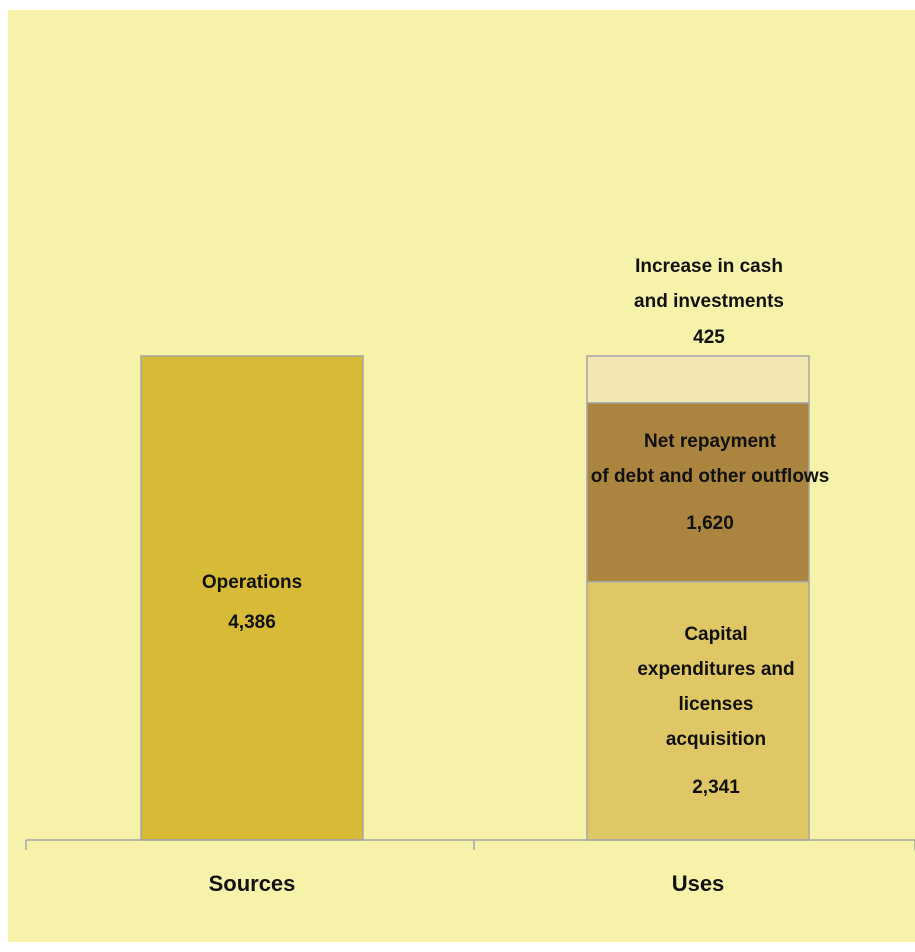  I want to click on data-label: Operations, so click(252, 582).